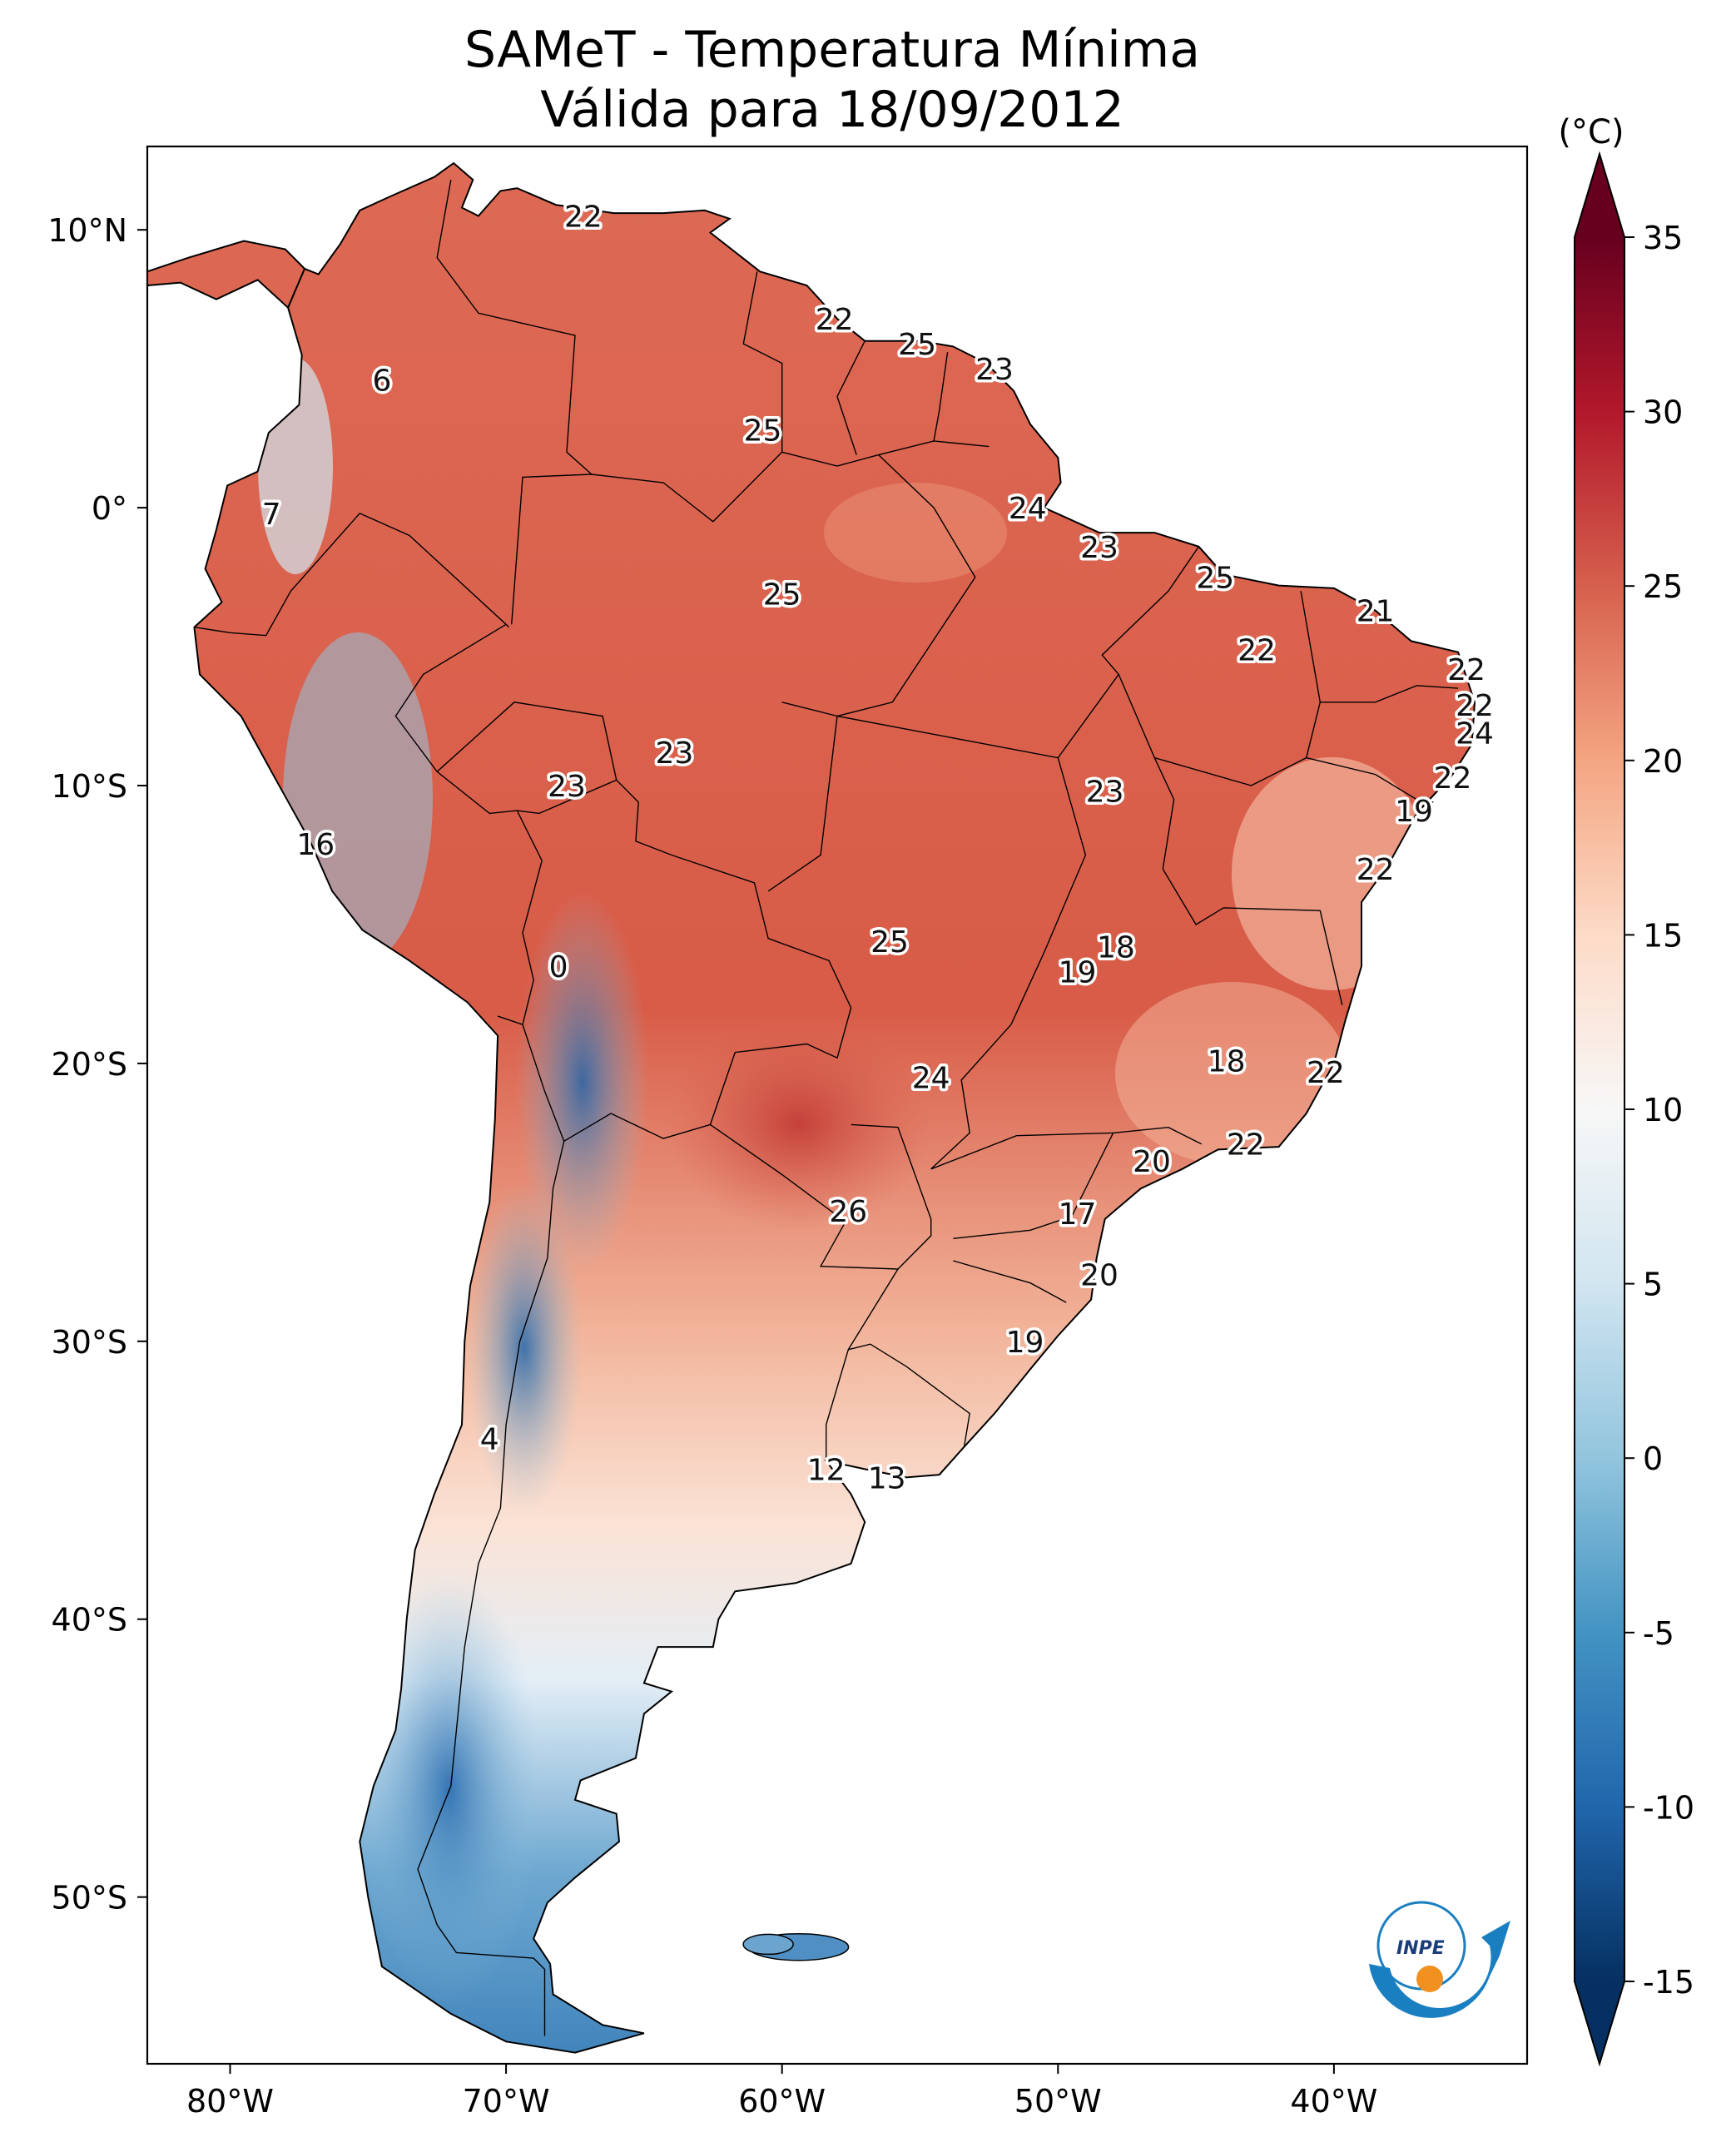  I want to click on colorbar-tick-label: 25, so click(1663, 586).